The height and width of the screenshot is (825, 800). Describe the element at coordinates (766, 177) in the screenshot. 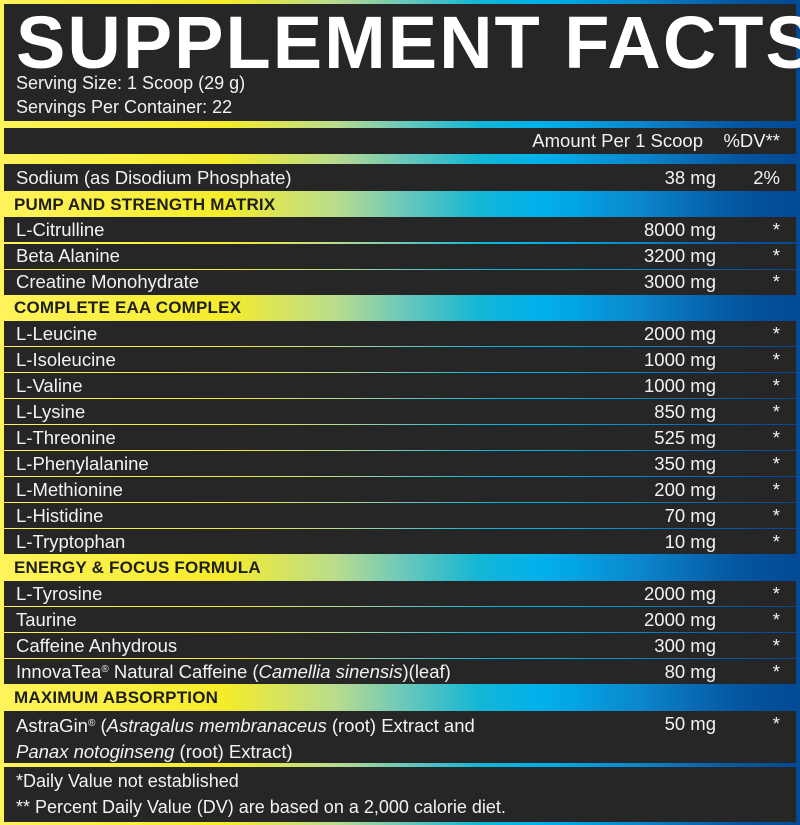

I see `nutrient-dv: 2%` at that location.